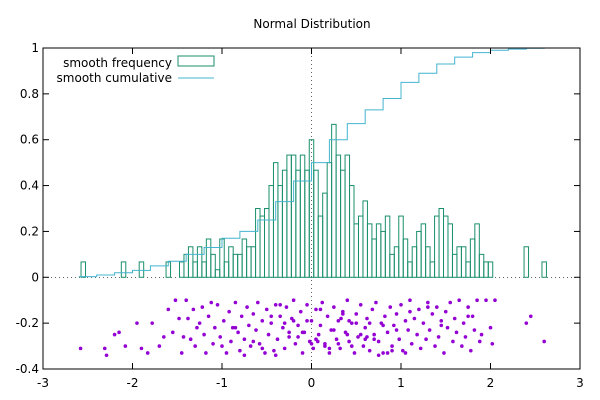 This screenshot has height=400, width=600. I want to click on legend-swatch-frequency, so click(196, 61).